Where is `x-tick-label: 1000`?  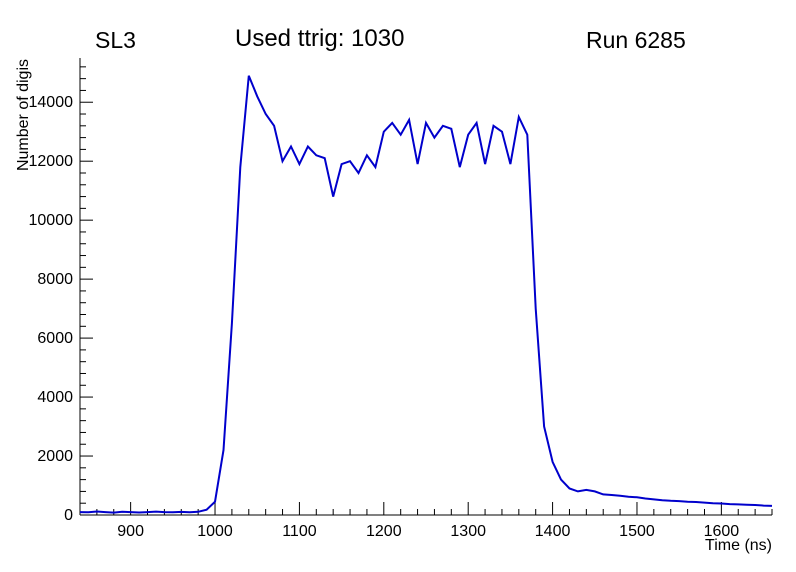
x-tick-label: 1000 is located at coordinates (215, 531).